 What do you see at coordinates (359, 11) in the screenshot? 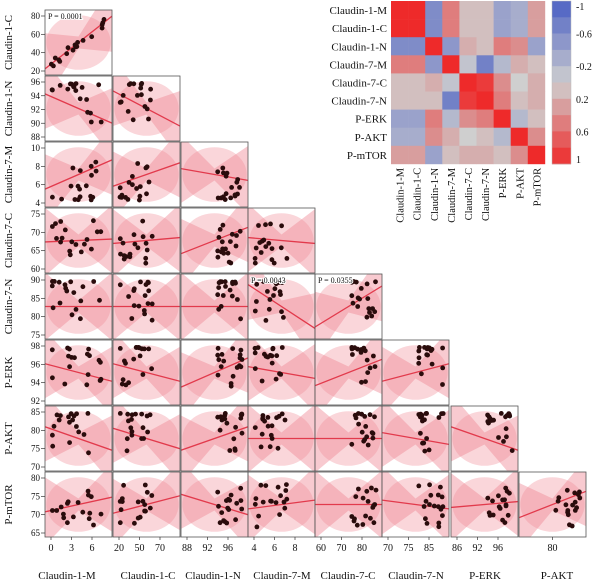
I see `heatmap-row-label: Claudin-1-M` at bounding box center [359, 11].